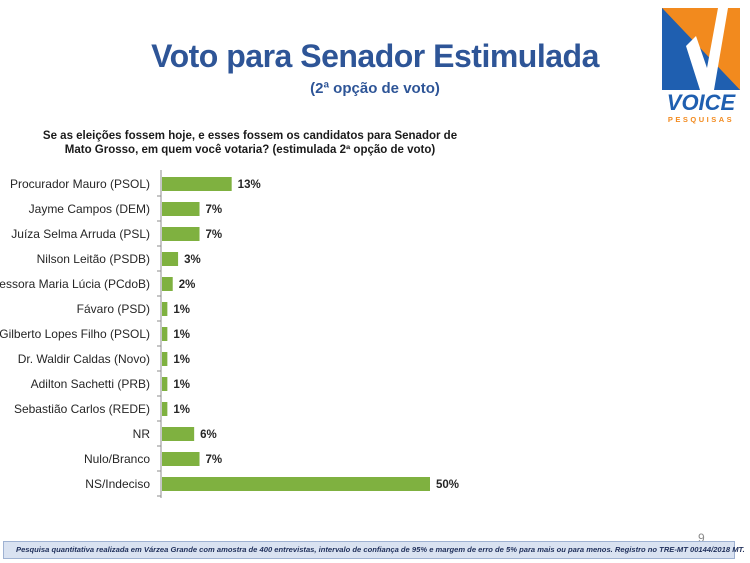  I want to click on page-number: 9, so click(701, 538).